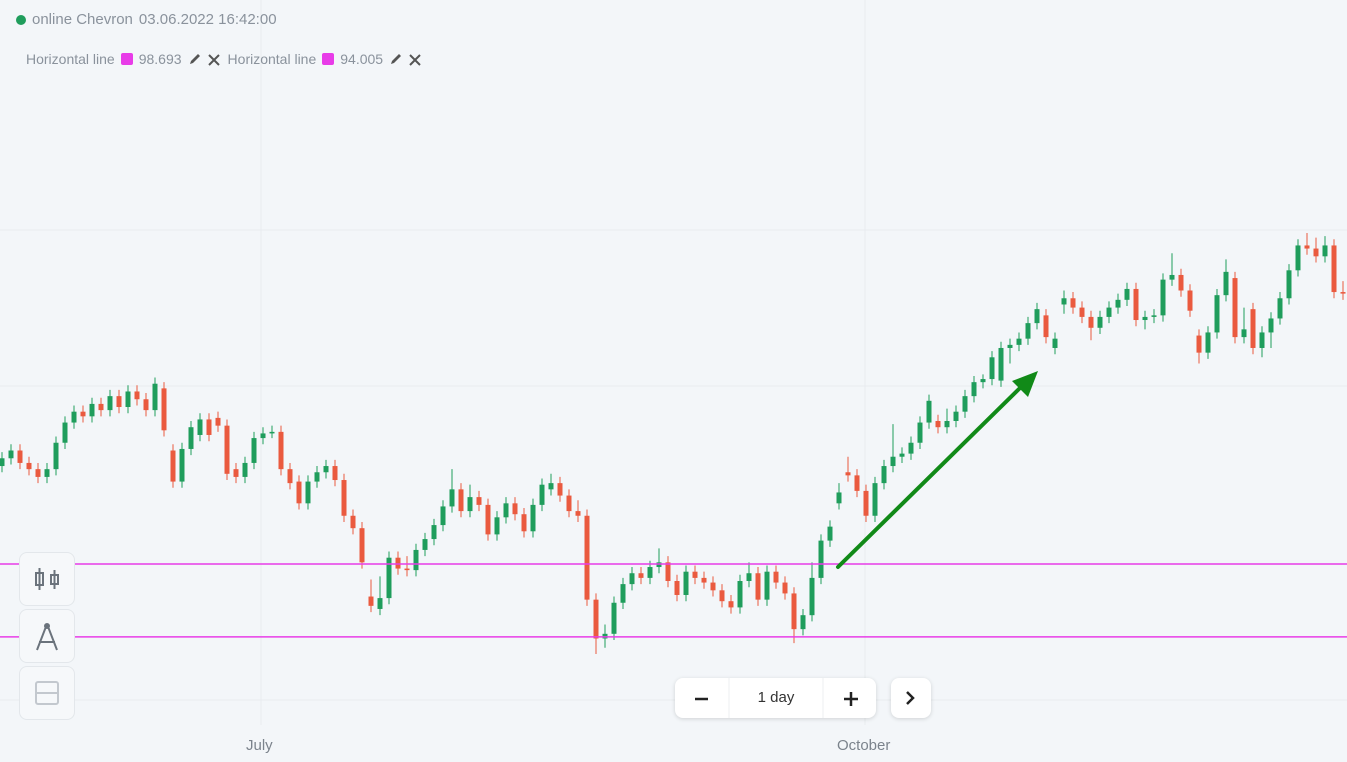  Describe the element at coordinates (259, 745) in the screenshot. I see `x-label: July` at that location.